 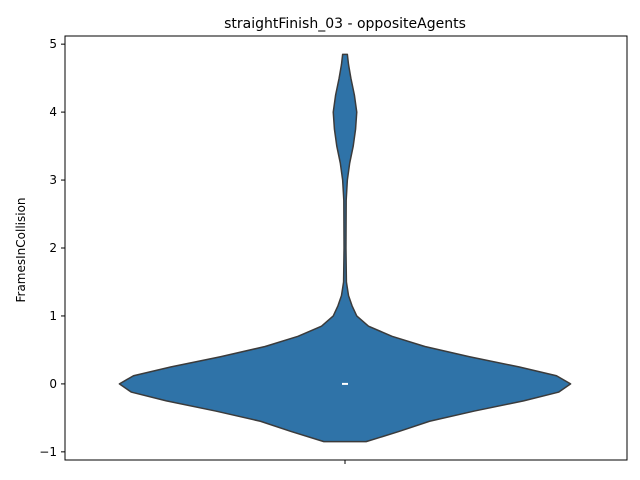 What do you see at coordinates (53, 180) in the screenshot?
I see `y-tick-label: 3` at bounding box center [53, 180].